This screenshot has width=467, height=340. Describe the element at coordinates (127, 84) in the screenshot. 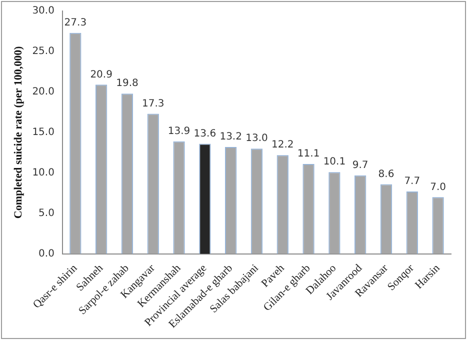

I see `data-label: 19.8` at that location.